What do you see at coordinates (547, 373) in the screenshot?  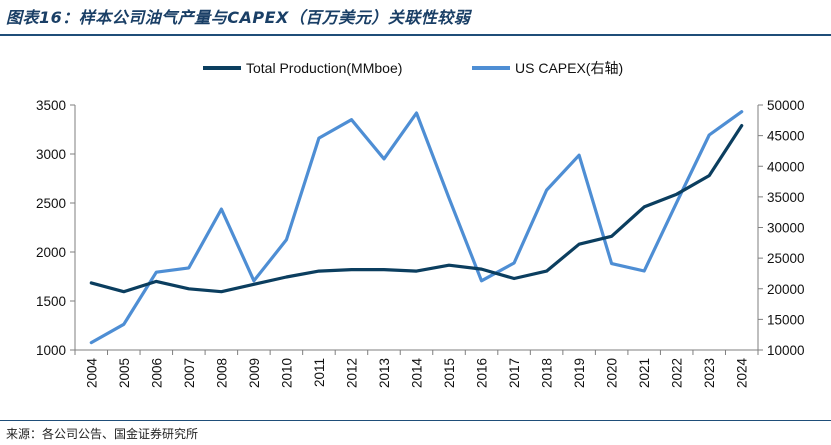 I see `x-tick-label: 2018` at bounding box center [547, 373].